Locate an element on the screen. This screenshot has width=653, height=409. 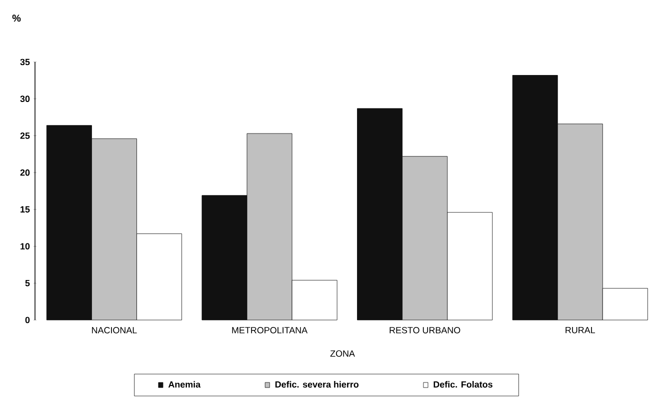
y-tick-label: 0 is located at coordinates (27, 320).